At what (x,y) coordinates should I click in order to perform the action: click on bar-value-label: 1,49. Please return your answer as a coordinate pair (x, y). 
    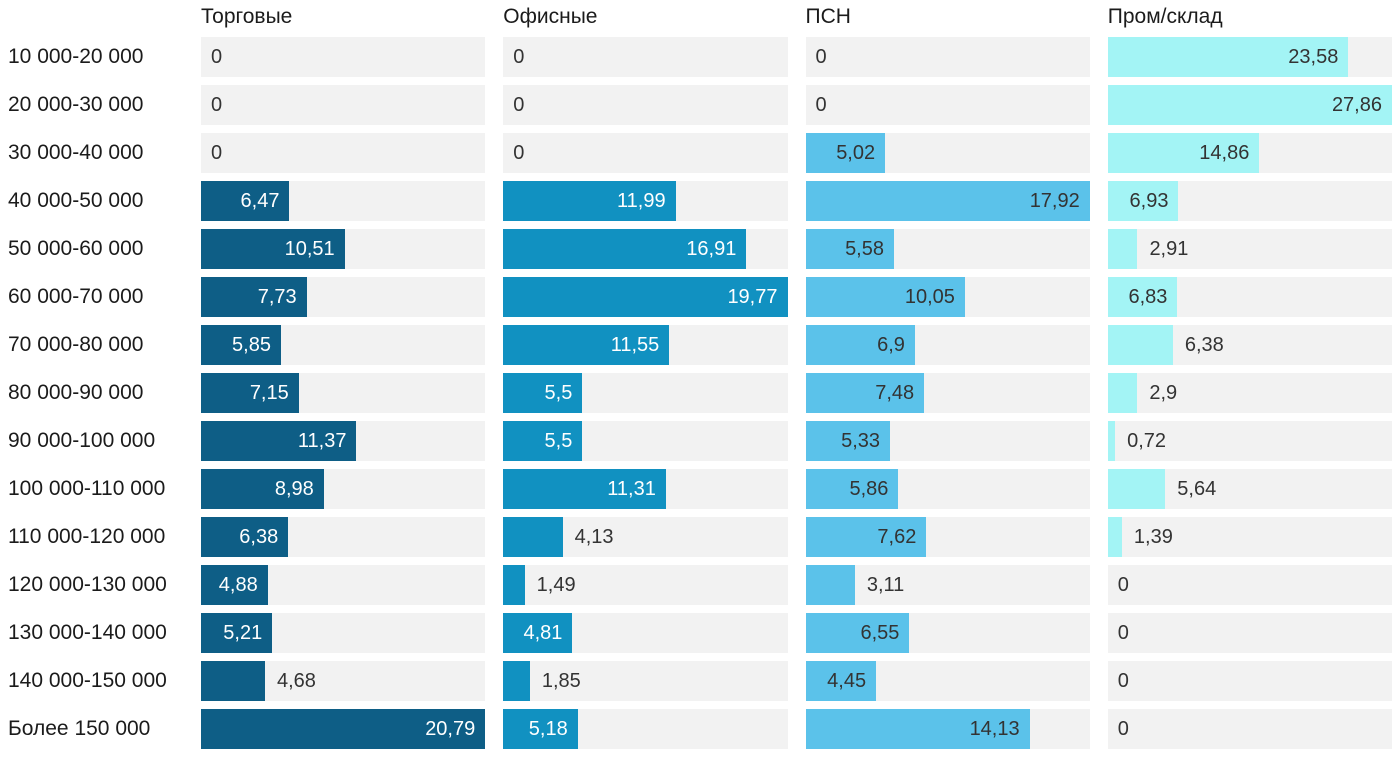
    Looking at the image, I should click on (556, 584).